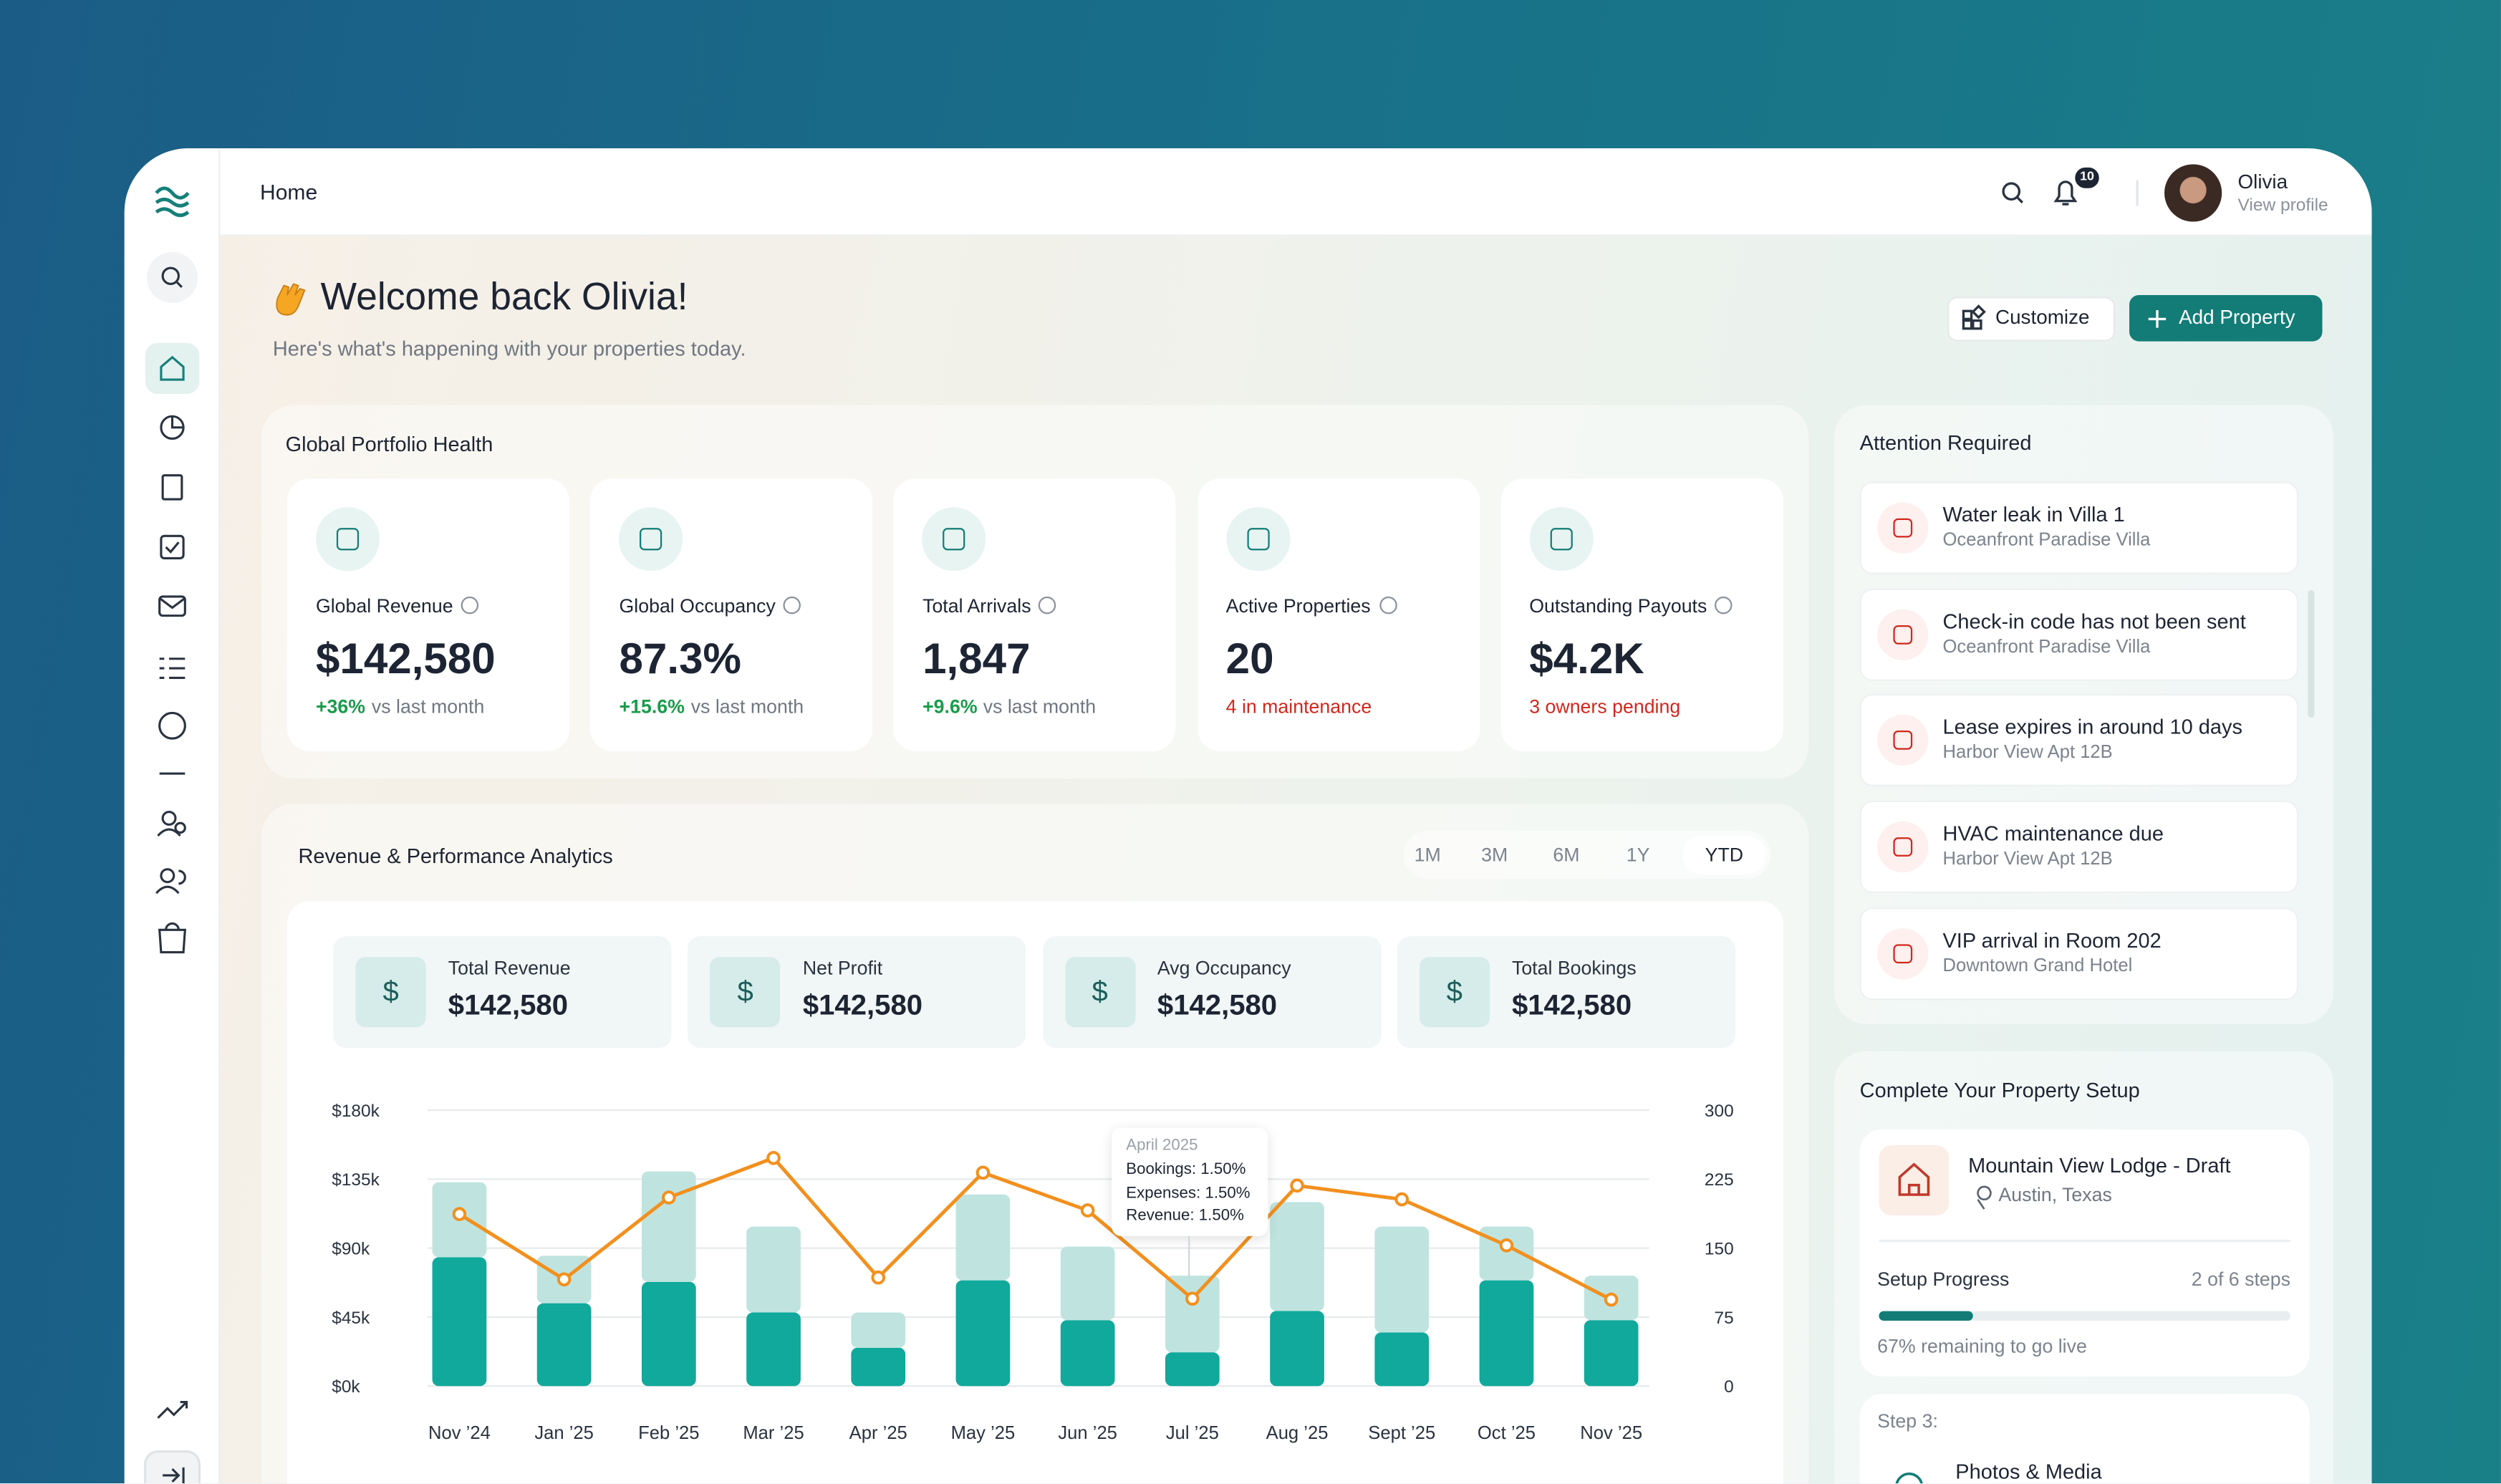 This screenshot has width=2501, height=1484. What do you see at coordinates (171, 917) in the screenshot?
I see `nav-icons` at bounding box center [171, 917].